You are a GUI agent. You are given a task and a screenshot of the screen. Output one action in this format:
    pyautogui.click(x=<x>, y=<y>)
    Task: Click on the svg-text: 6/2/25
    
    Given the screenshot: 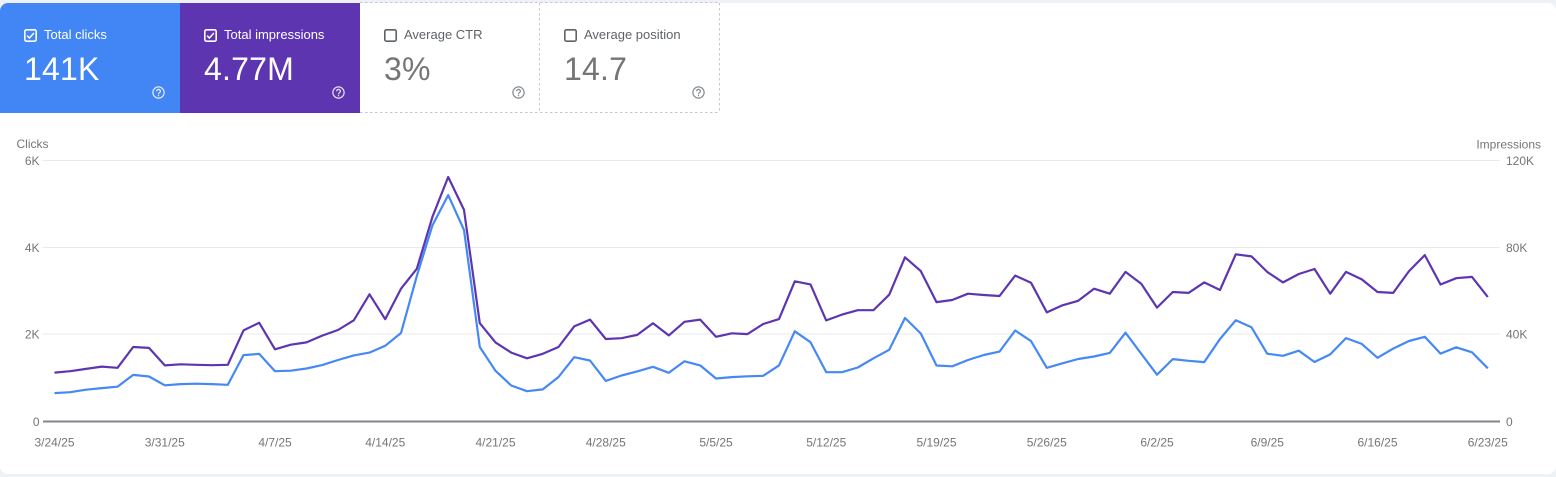 What is the action you would take?
    pyautogui.click(x=1157, y=443)
    